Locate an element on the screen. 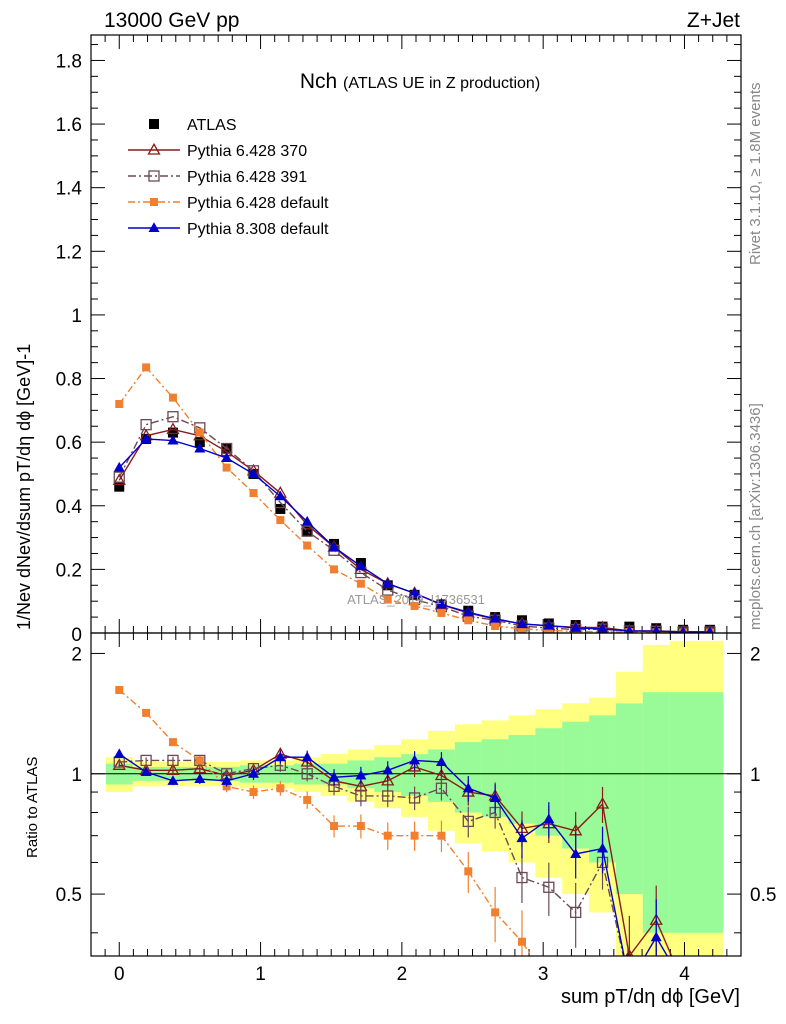 The height and width of the screenshot is (1024, 786). ratio-tick-label-right: 2 is located at coordinates (755, 654).